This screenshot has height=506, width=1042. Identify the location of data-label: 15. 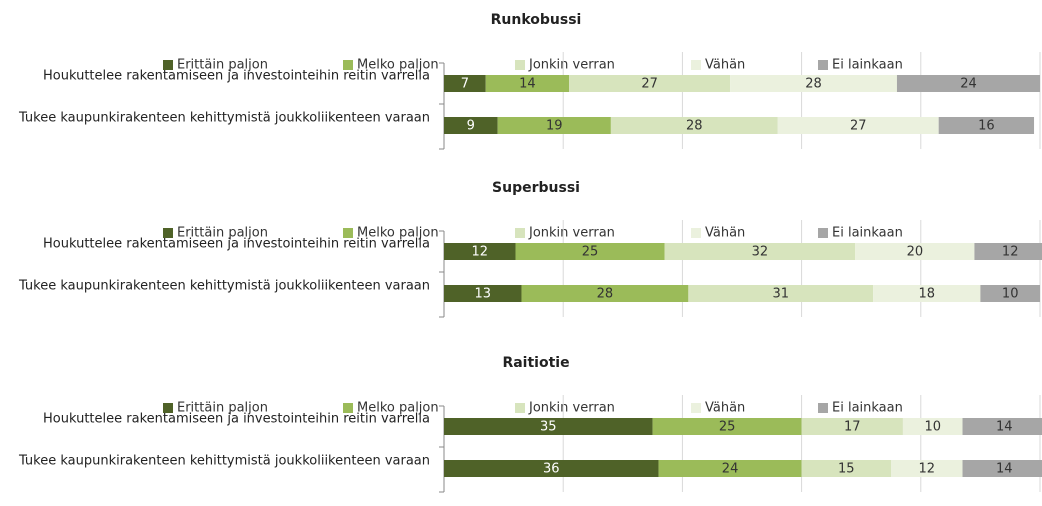
(846, 469).